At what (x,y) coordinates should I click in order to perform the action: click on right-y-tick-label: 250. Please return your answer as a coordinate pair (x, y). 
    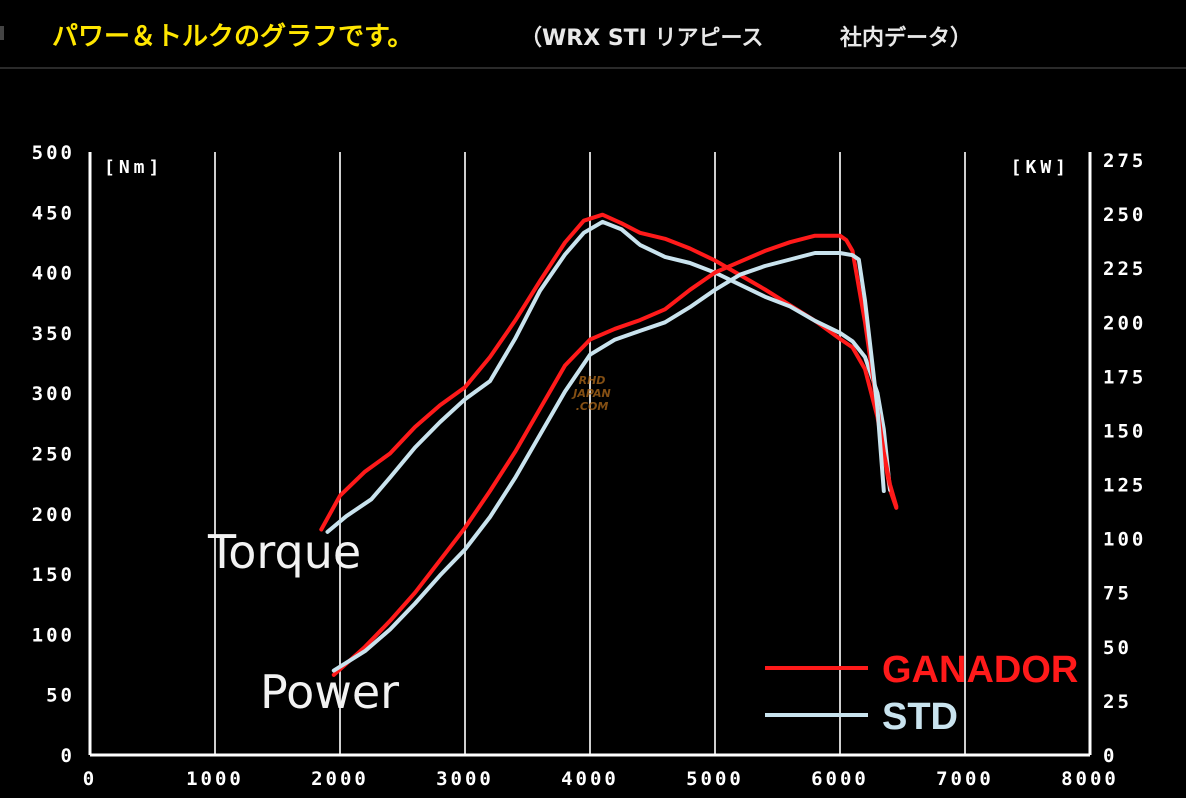
    Looking at the image, I should click on (1124, 215).